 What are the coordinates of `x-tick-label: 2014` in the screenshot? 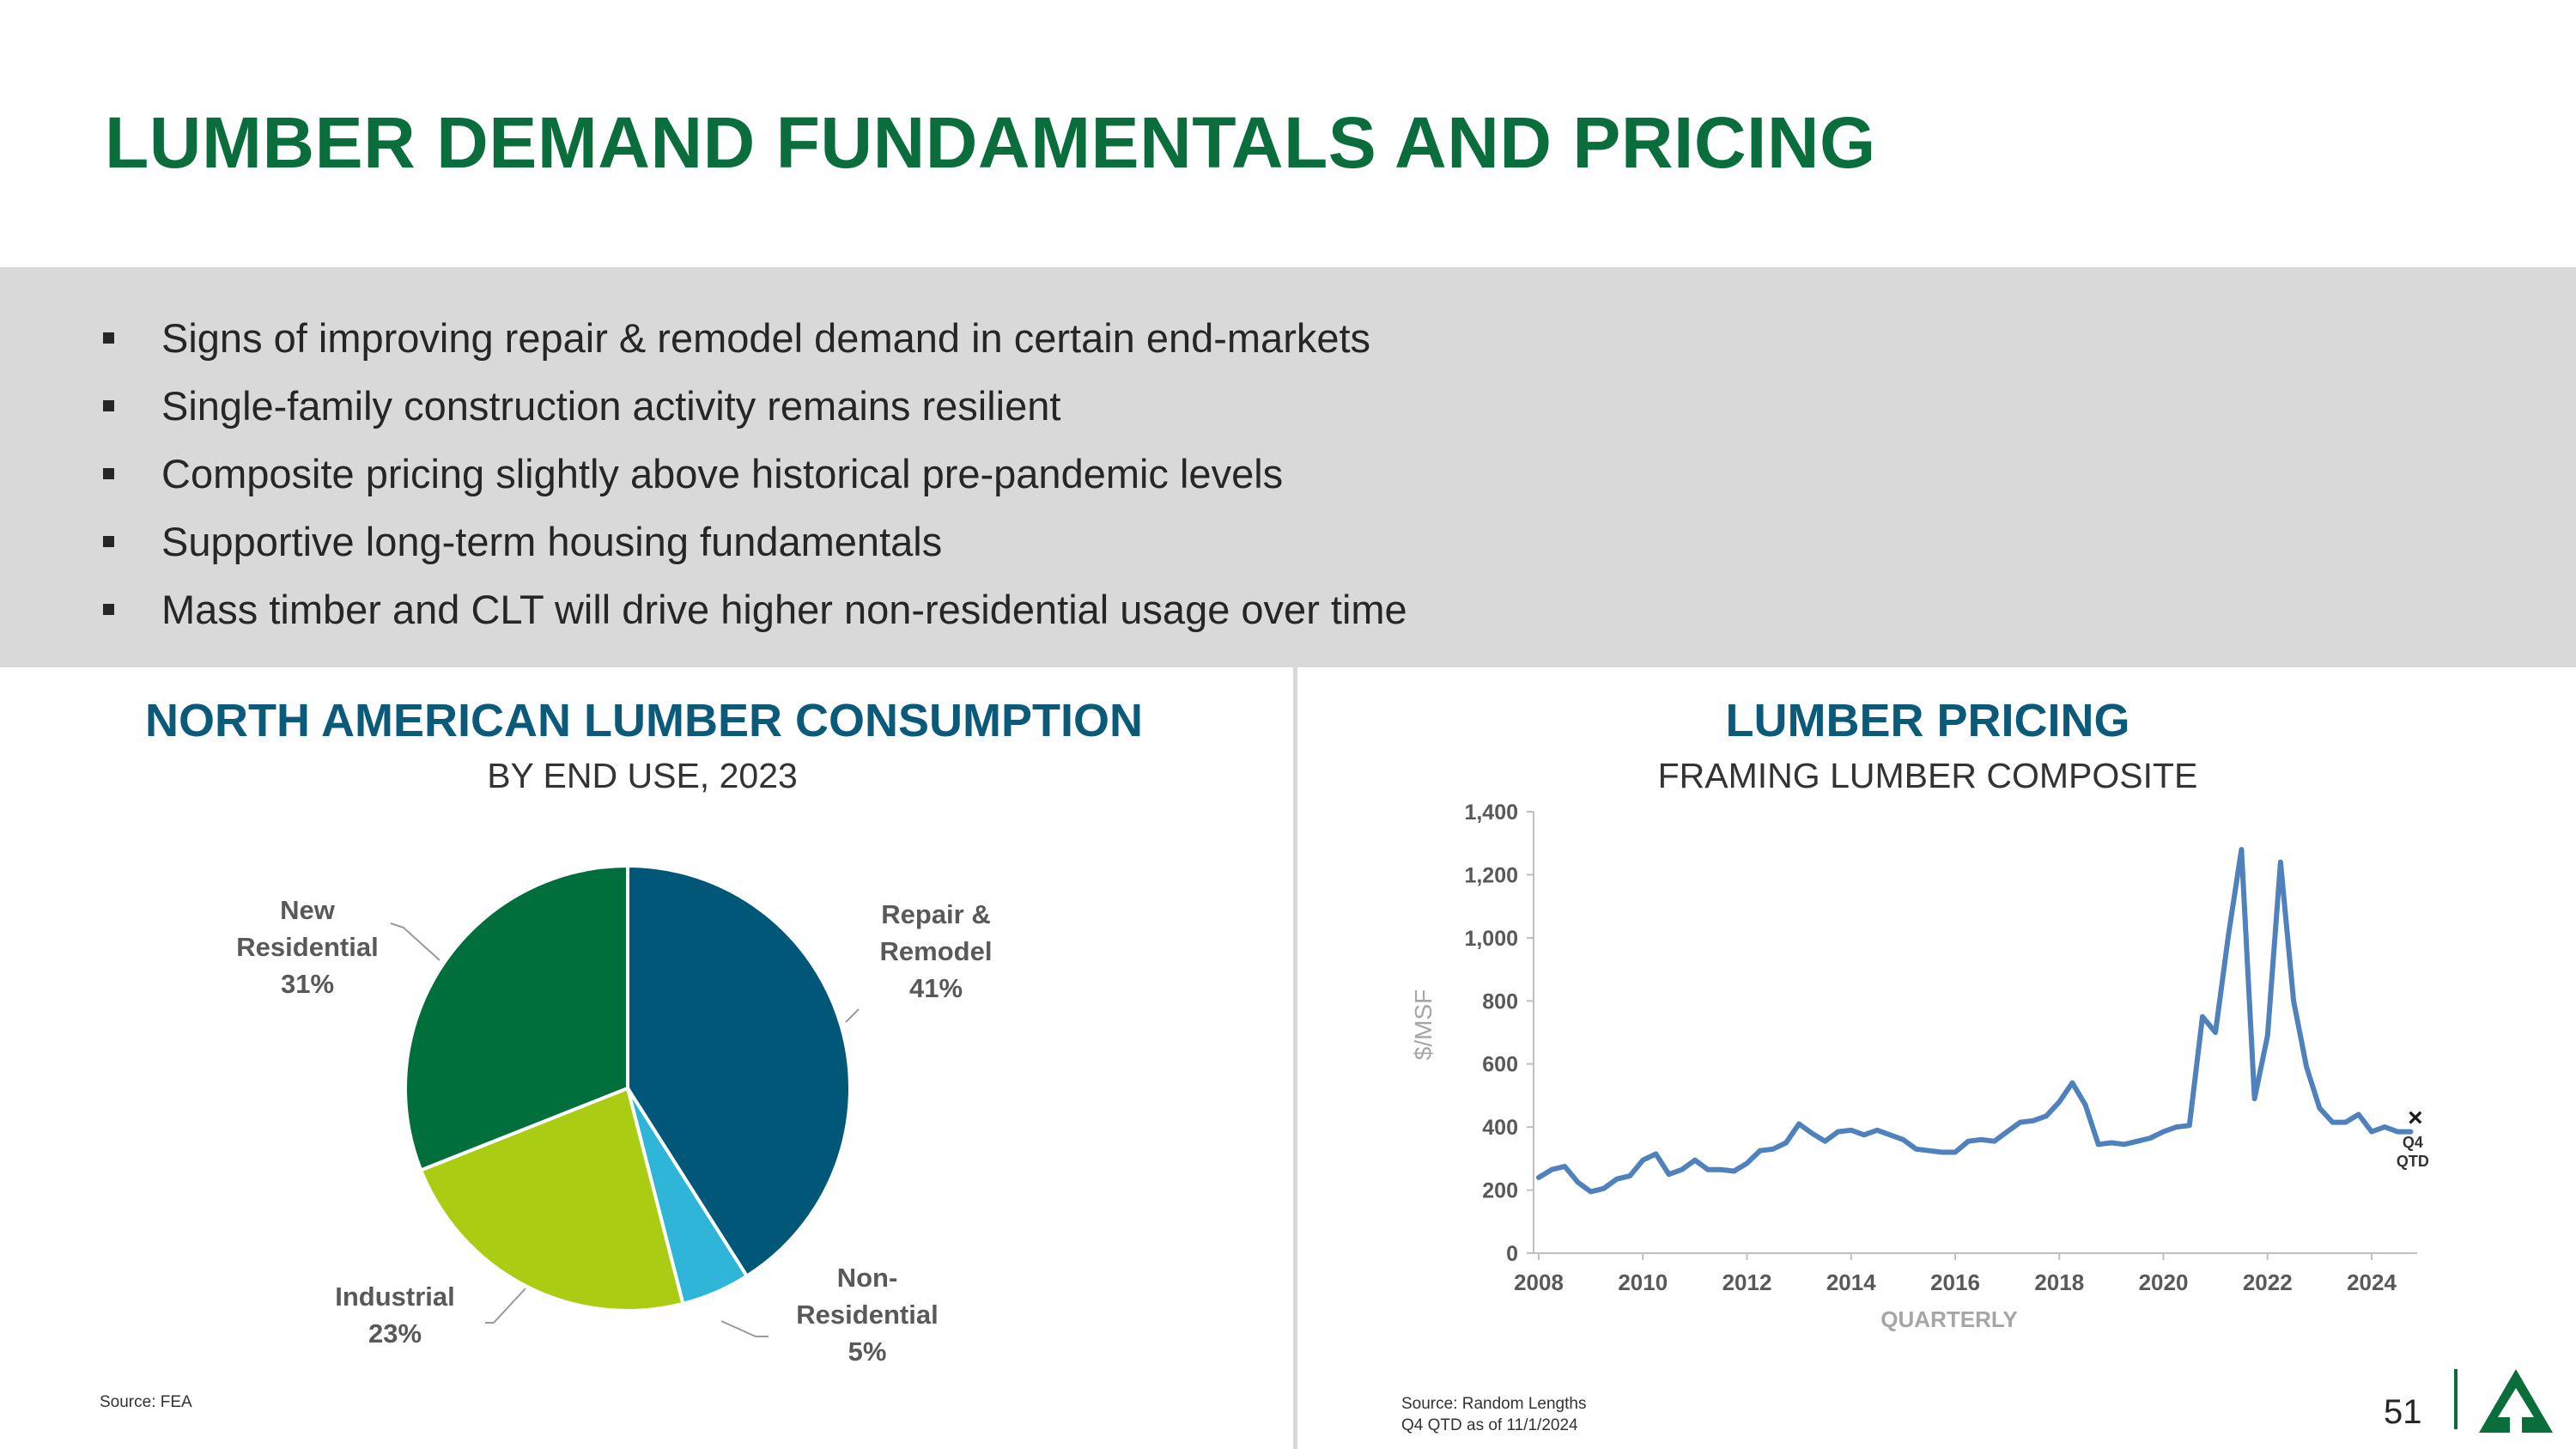 It's located at (1851, 1282).